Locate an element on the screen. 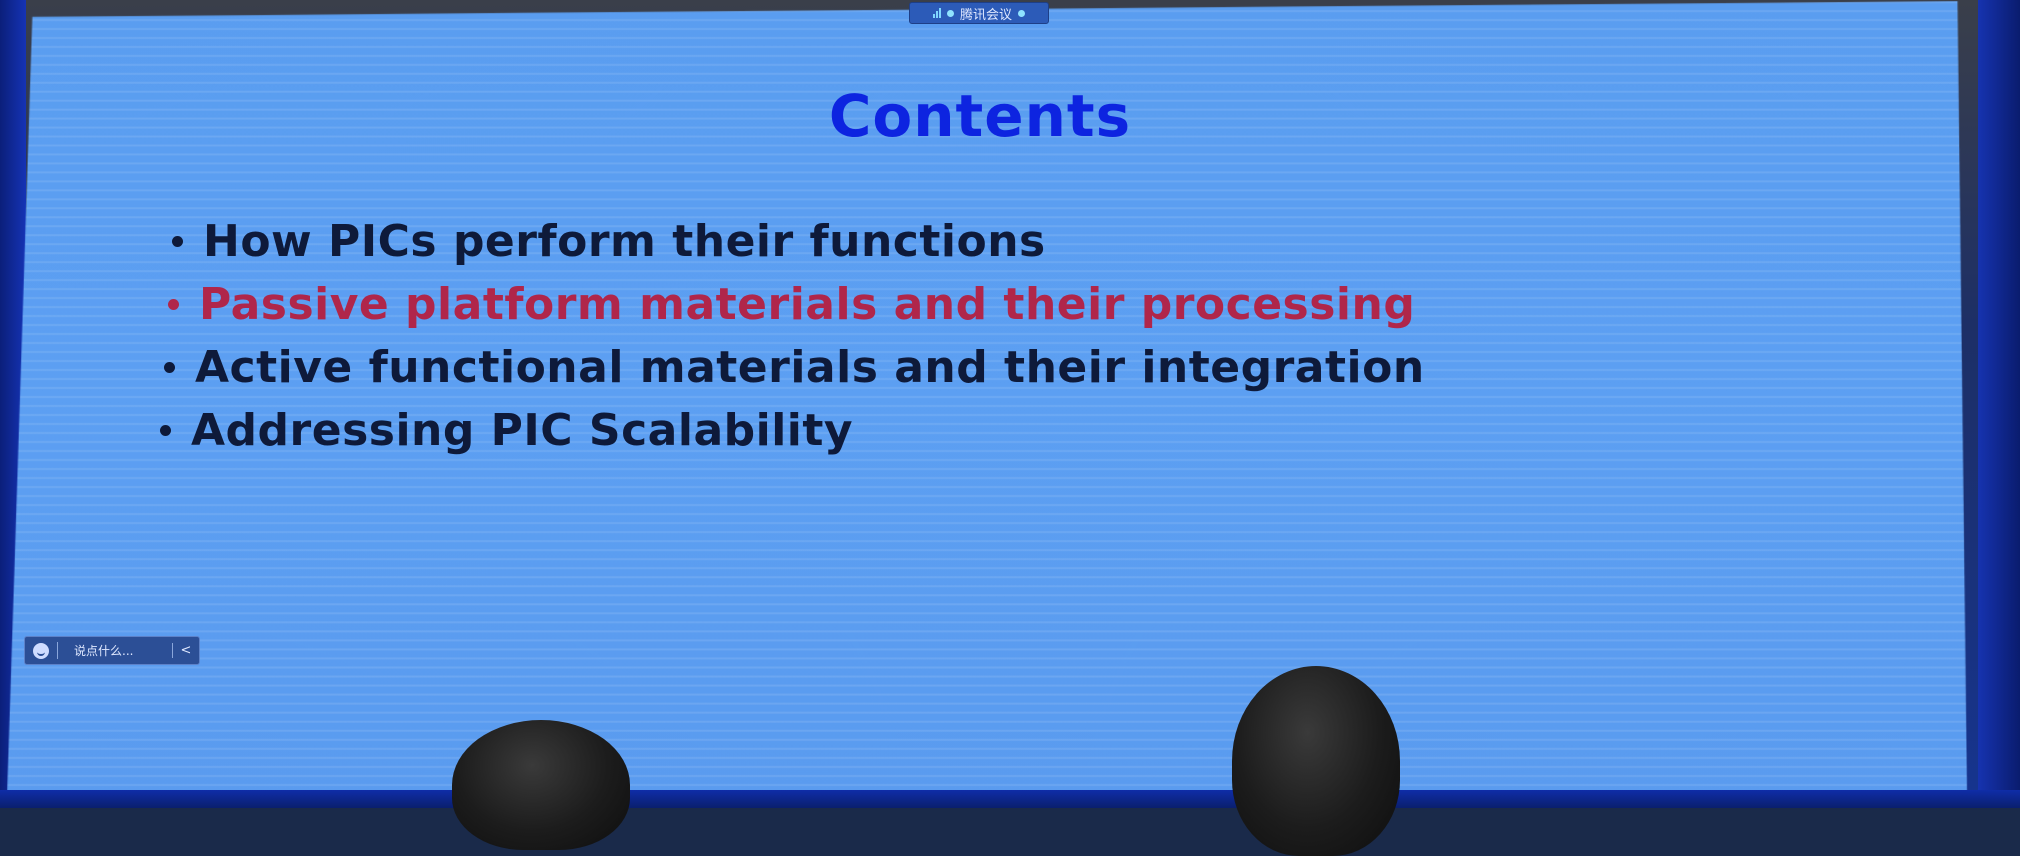 This screenshot has height=856, width=2020. smile-icon is located at coordinates (41, 651).